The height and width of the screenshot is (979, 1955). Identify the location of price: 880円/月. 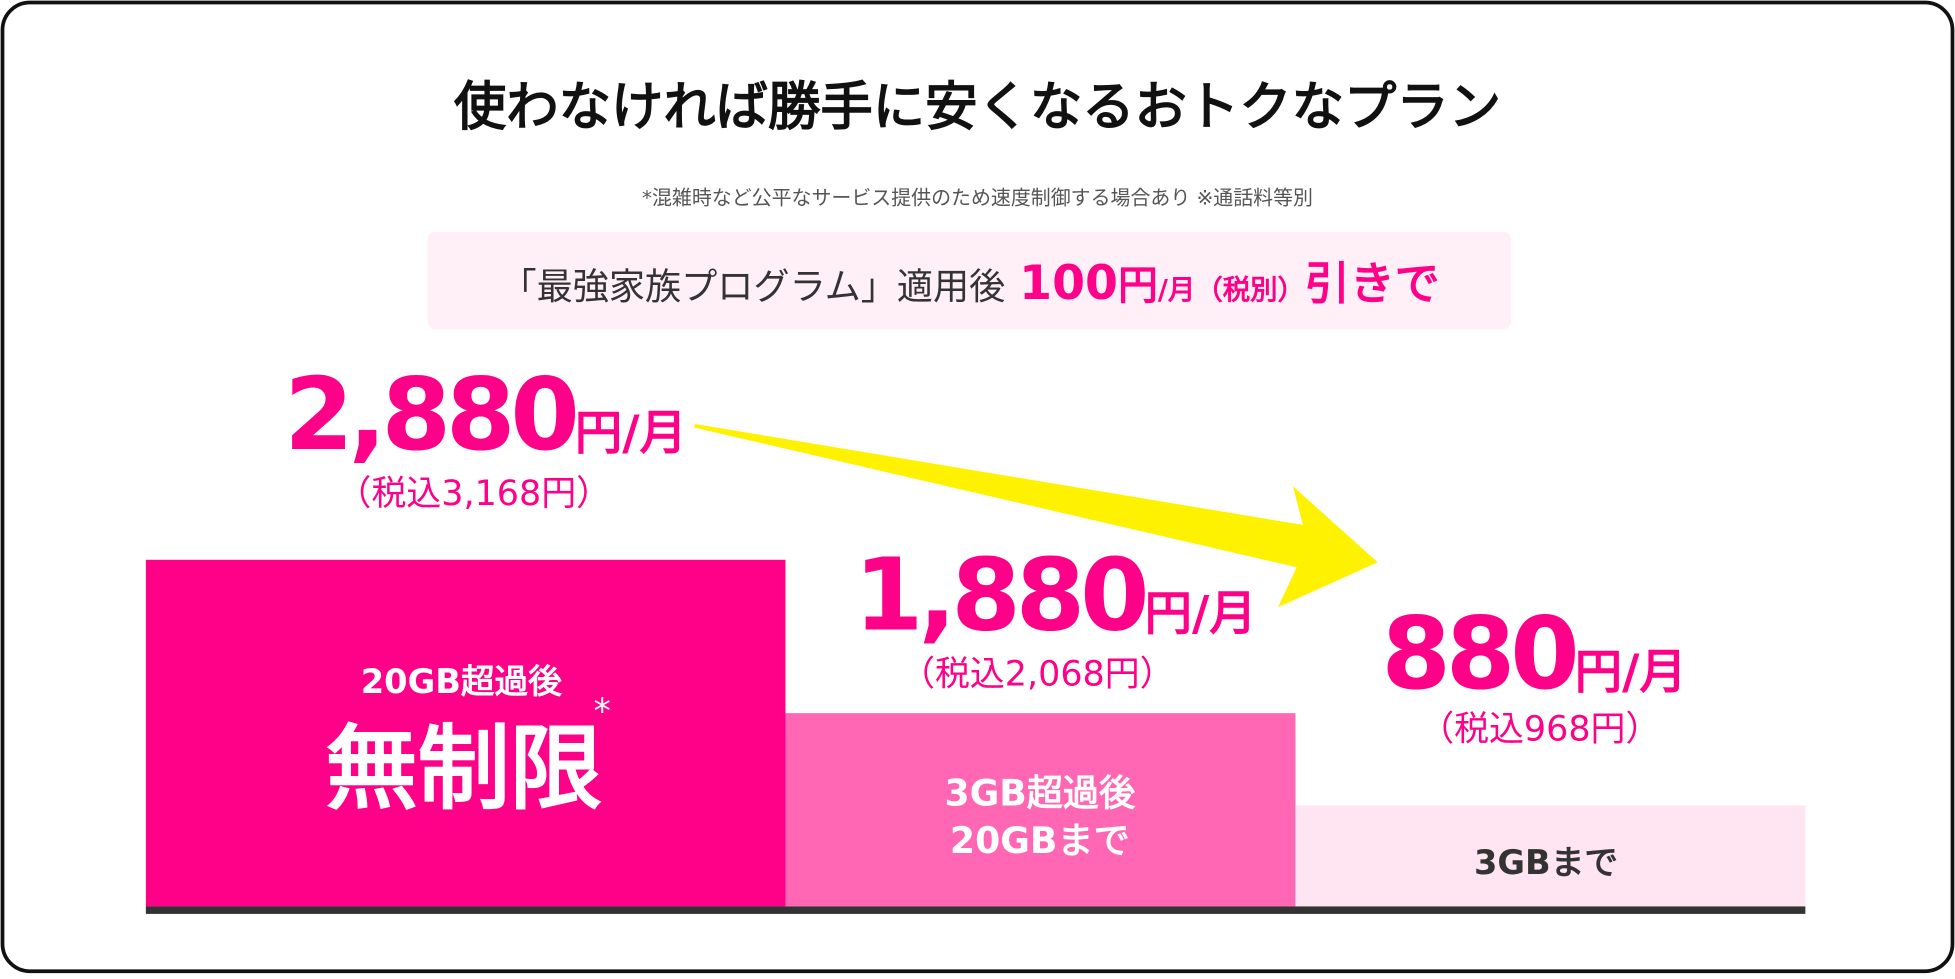
(1533, 653).